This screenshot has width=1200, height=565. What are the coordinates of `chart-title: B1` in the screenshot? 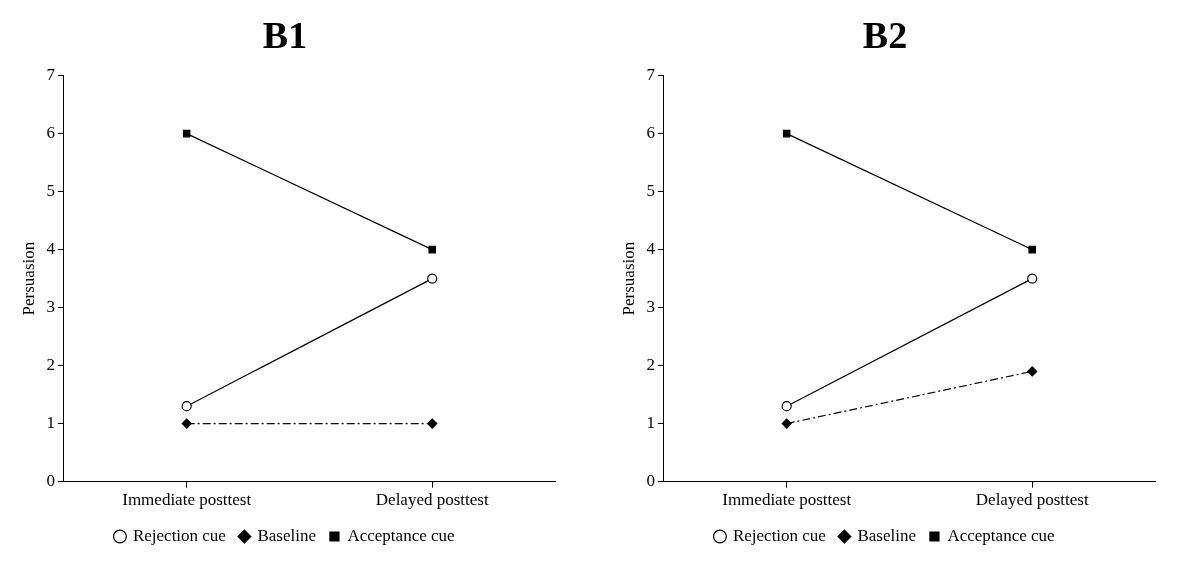 It's located at (285, 34).